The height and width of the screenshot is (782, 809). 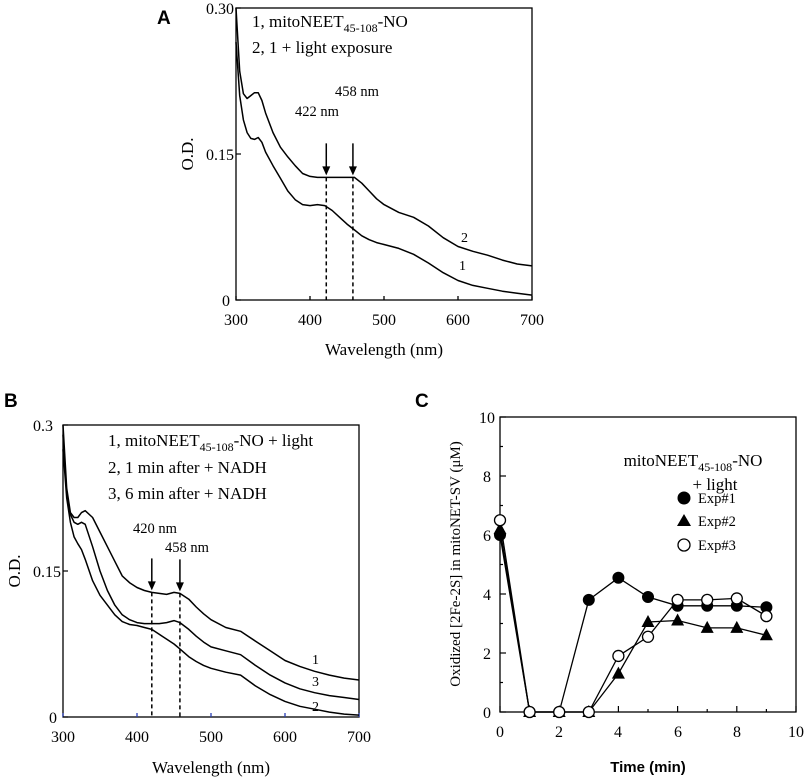 I want to click on chart-c-xtick-2: 2, so click(x=559, y=732).